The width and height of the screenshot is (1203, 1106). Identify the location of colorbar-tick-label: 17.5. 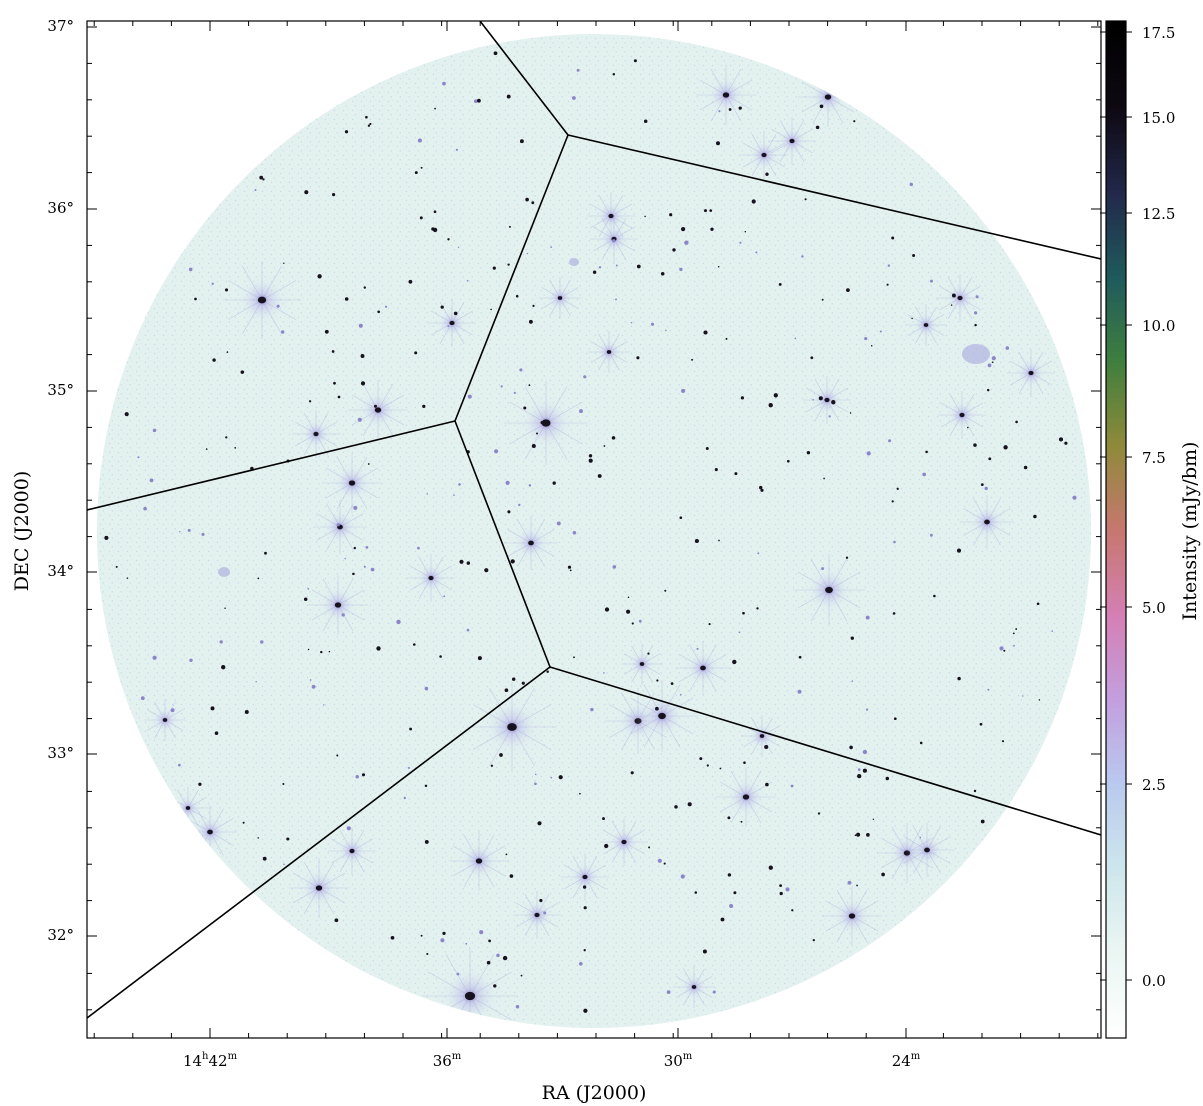
(1158, 33).